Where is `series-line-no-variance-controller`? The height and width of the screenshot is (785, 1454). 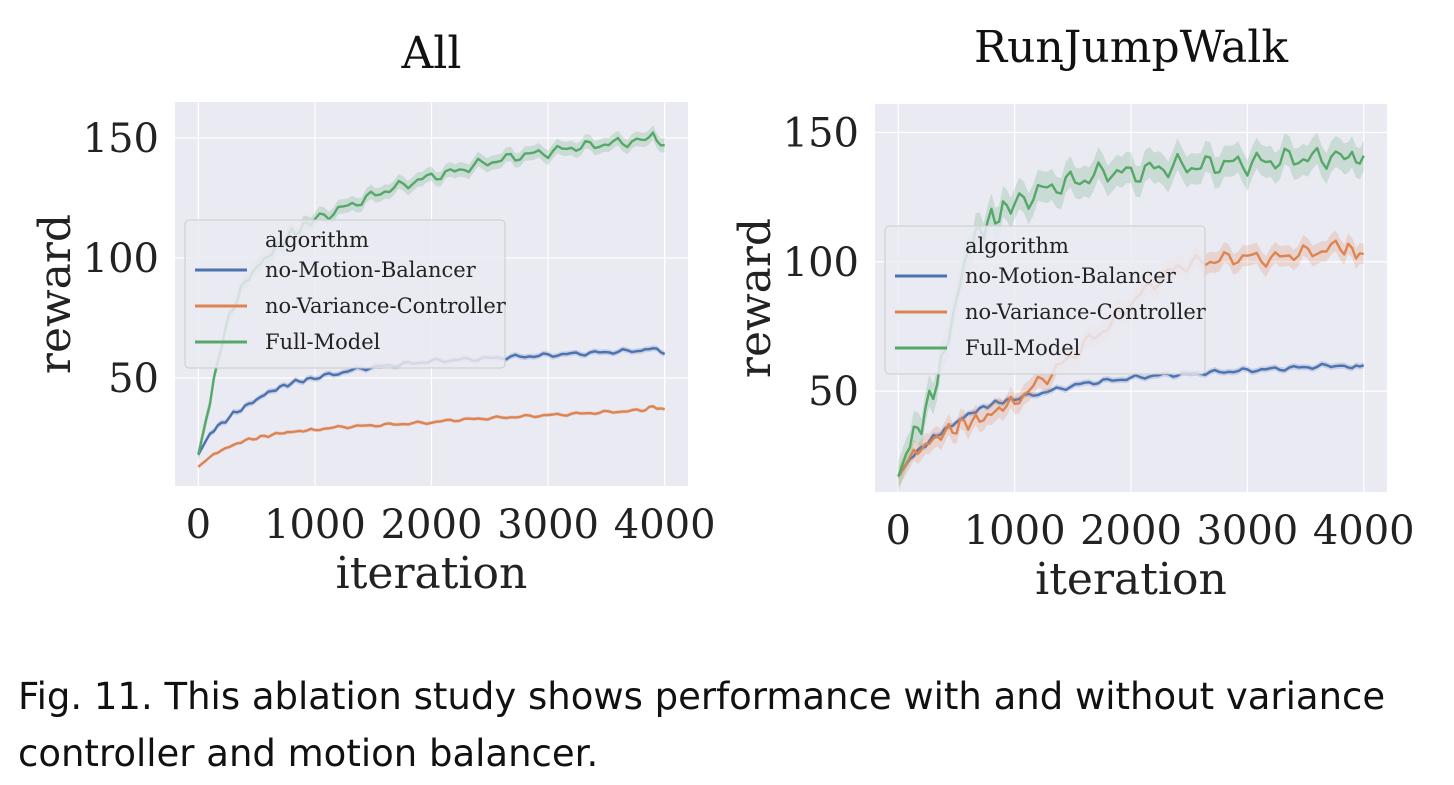 series-line-no-variance-controller is located at coordinates (431, 436).